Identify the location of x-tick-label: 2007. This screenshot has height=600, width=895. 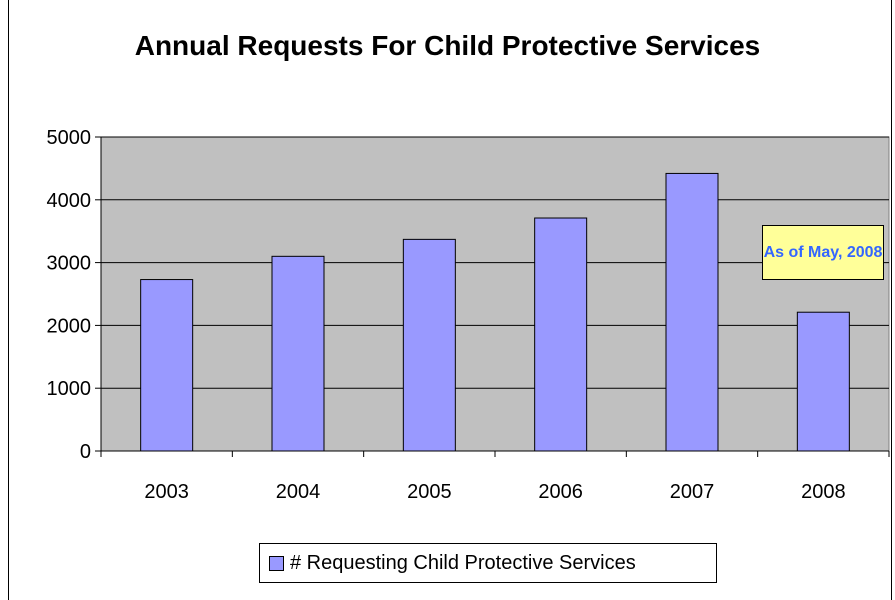
(692, 492).